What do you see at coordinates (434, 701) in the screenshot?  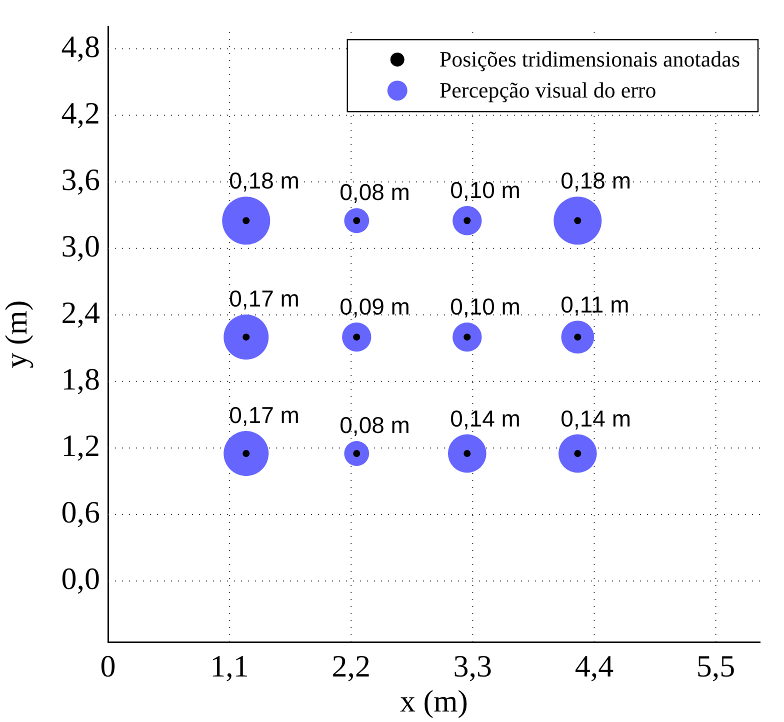 I see `x-axis-title: x (m)` at bounding box center [434, 701].